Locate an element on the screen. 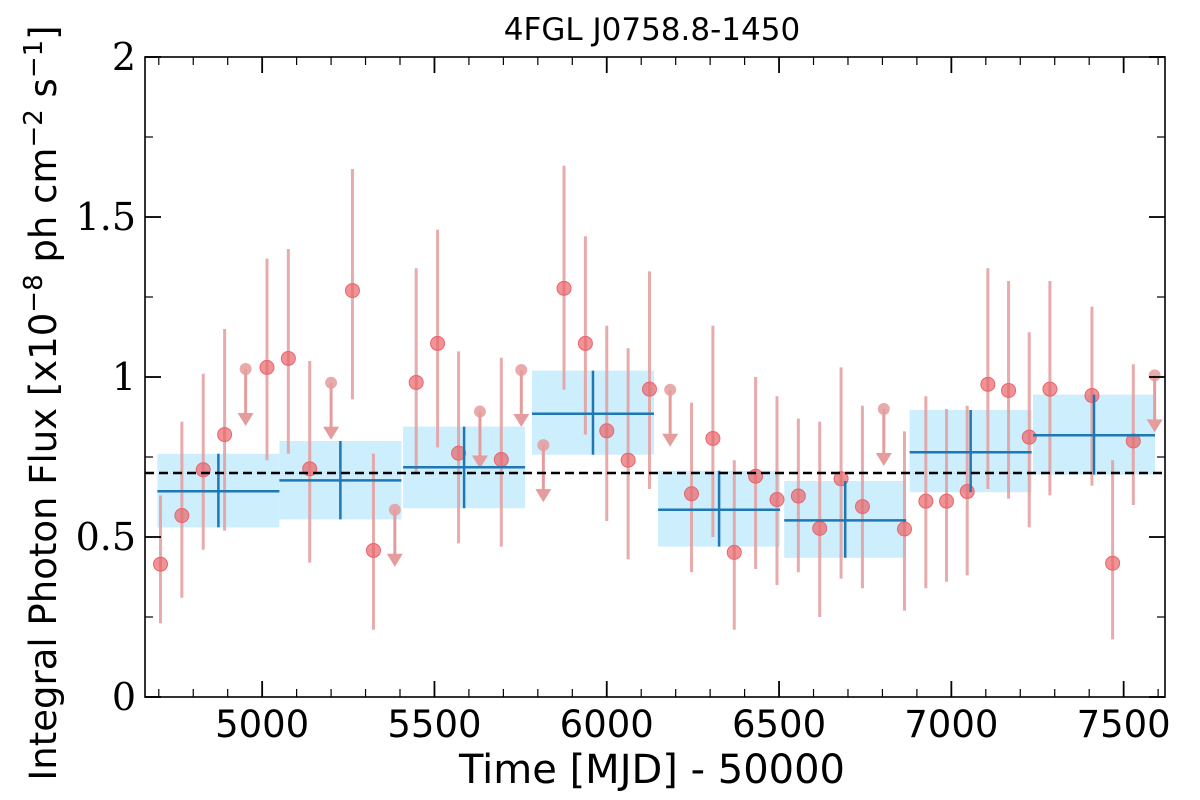 The width and height of the screenshot is (1200, 800). x-tick-label: 7500 is located at coordinates (1124, 724).